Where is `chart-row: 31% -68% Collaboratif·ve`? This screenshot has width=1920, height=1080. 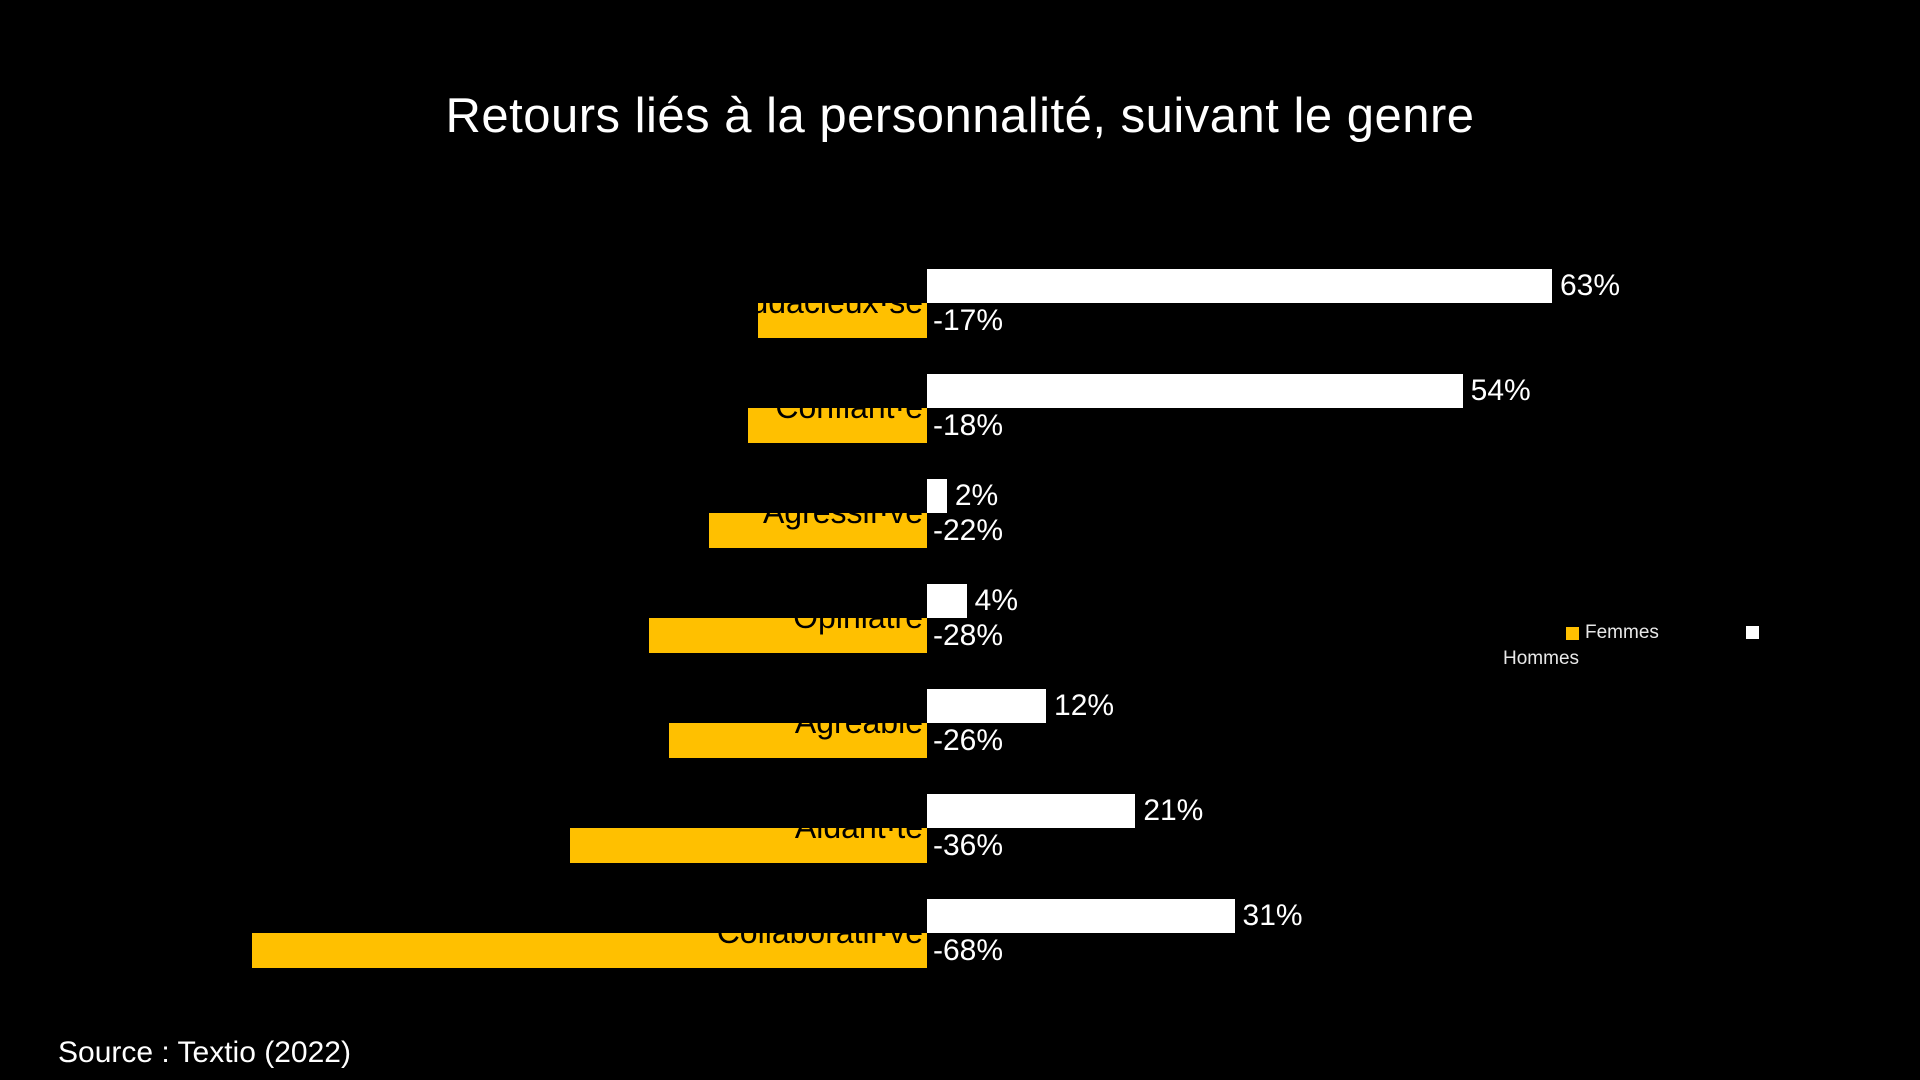 chart-row: 31% -68% Collaboratif·ve is located at coordinates (960, 934).